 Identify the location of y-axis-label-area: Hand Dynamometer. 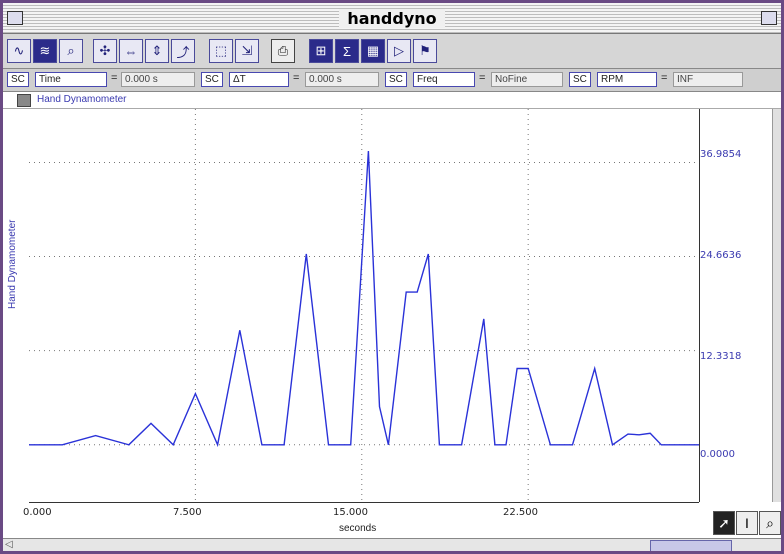
(16, 305).